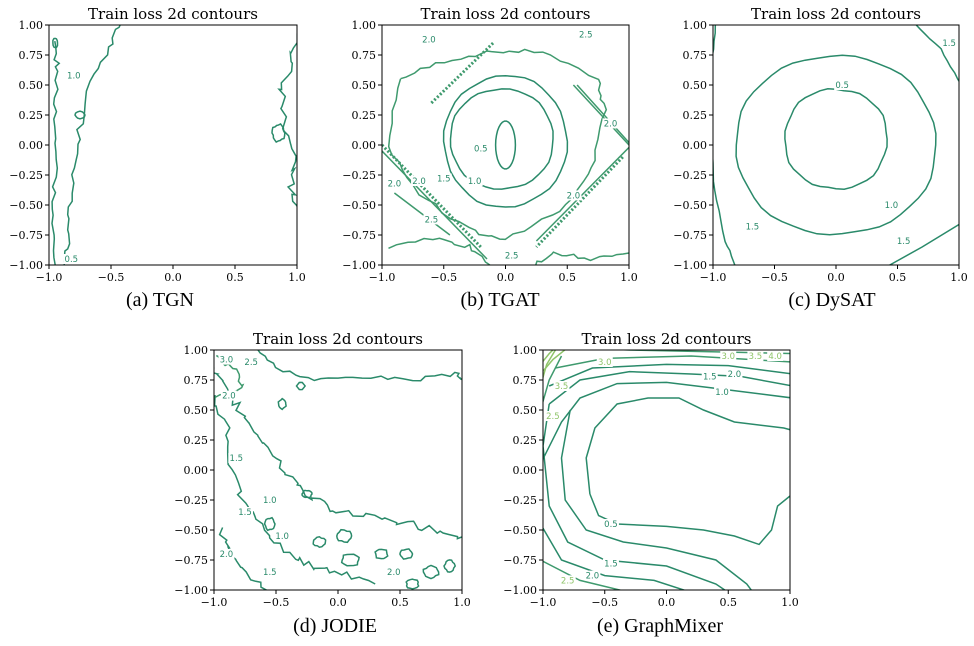  I want to click on contour-label: 4.0, so click(775, 357).